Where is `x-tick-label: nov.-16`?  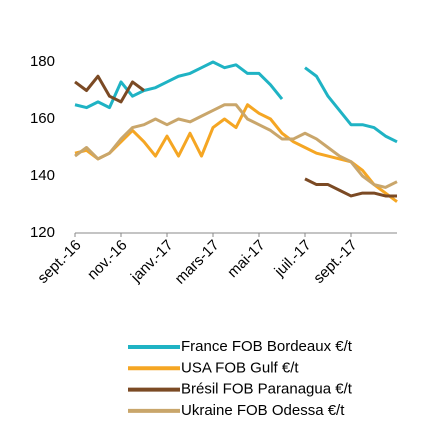
x-tick-label: nov.-16 is located at coordinates (107, 260).